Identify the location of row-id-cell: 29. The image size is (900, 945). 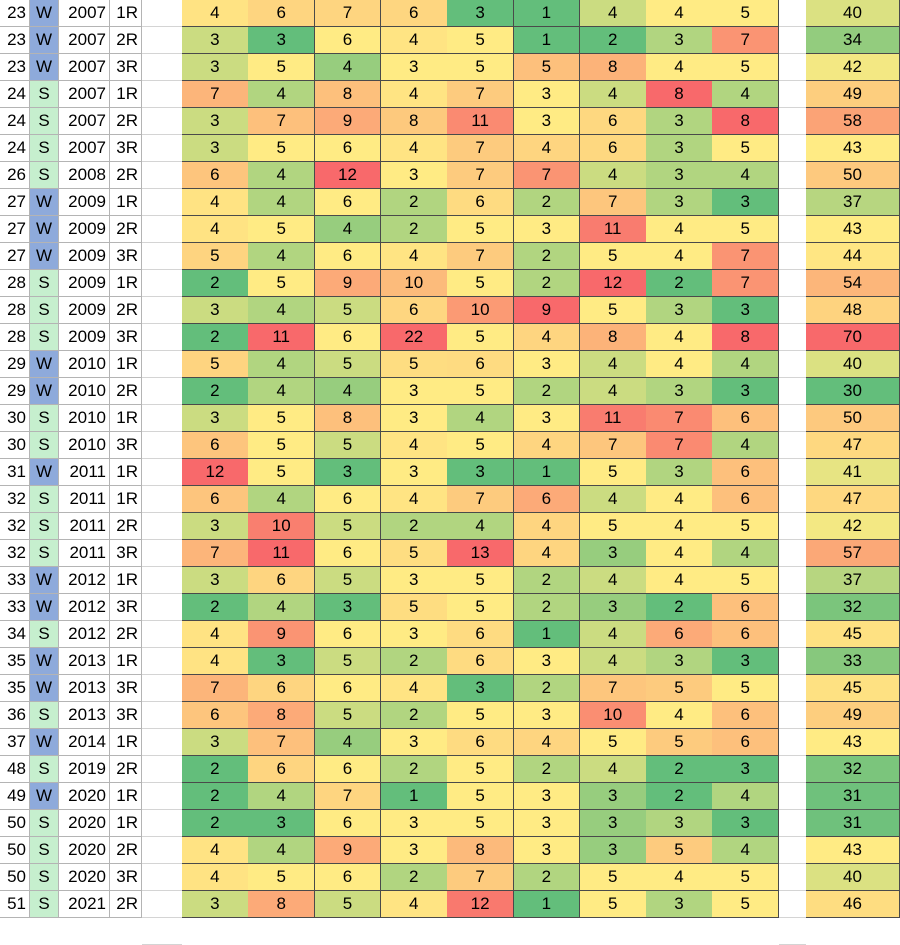
(15, 364).